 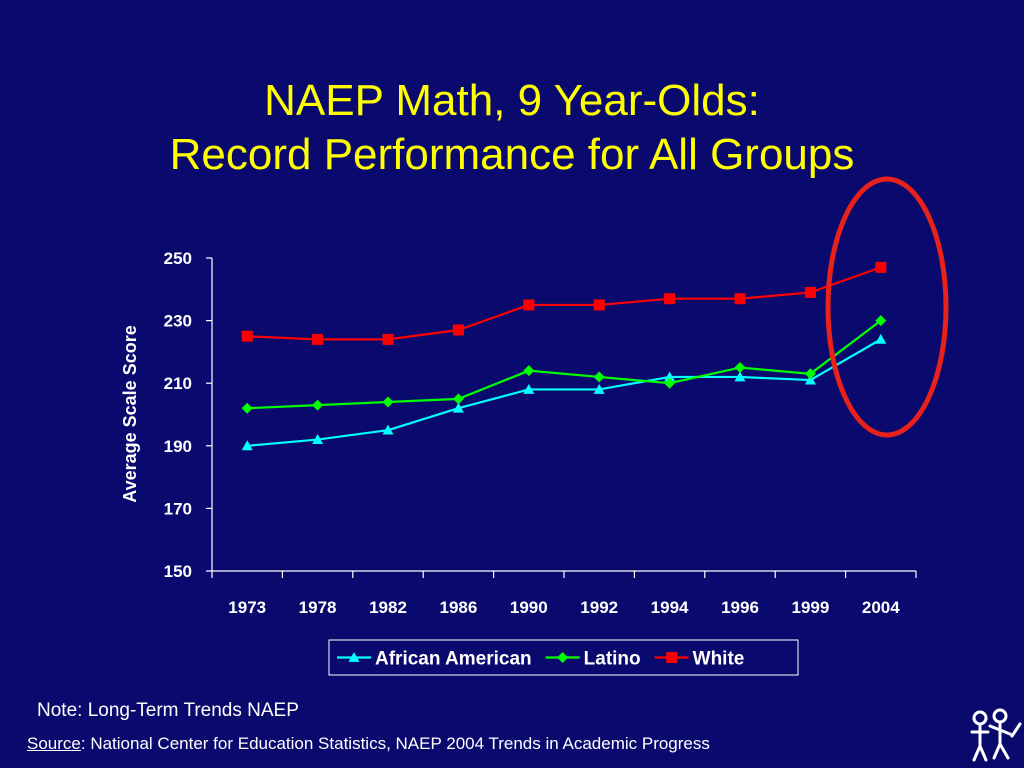 I want to click on african-american-series-line, so click(x=564, y=392).